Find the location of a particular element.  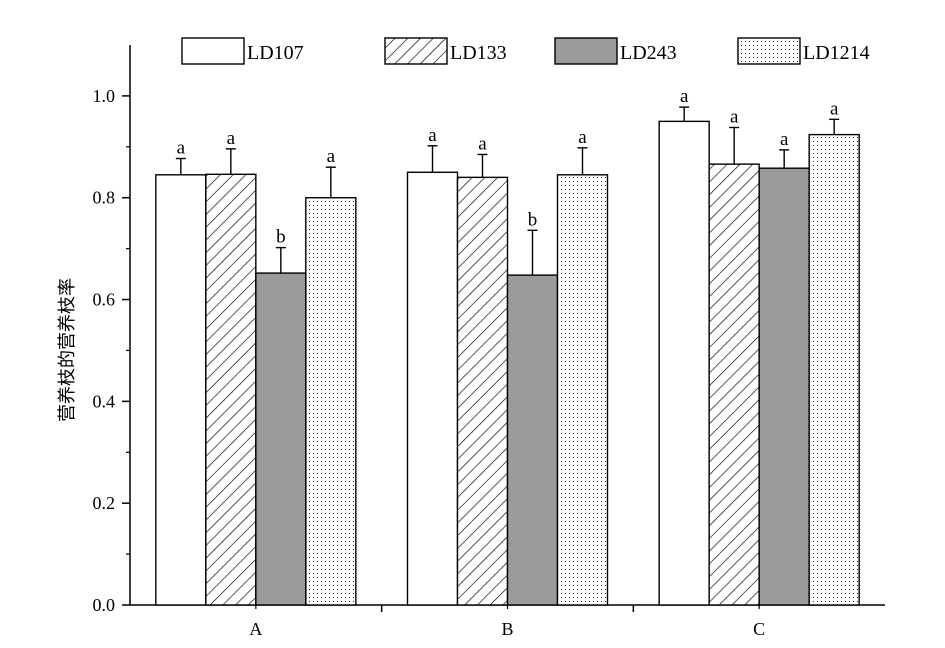

y-tick-label: 0.4 is located at coordinates (104, 401).